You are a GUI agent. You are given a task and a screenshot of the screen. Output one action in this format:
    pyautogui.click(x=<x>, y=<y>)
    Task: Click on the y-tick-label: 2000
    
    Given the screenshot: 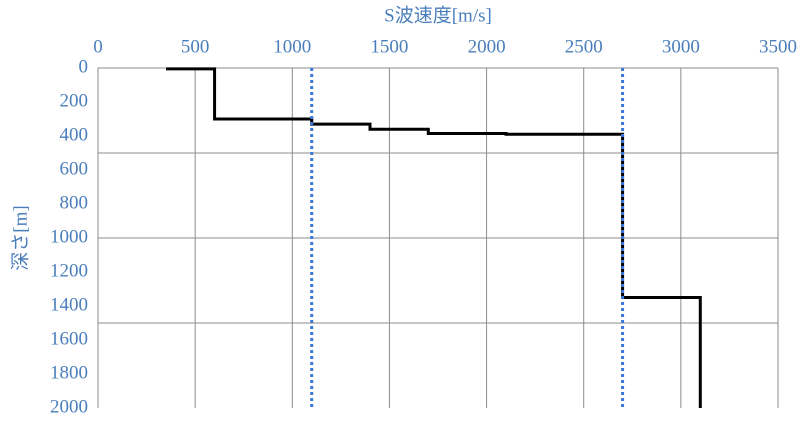 What is the action you would take?
    pyautogui.click(x=69, y=406)
    